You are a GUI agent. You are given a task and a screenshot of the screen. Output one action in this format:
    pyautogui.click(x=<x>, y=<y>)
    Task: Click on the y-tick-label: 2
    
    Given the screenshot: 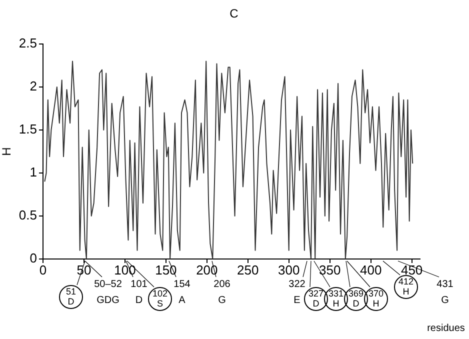 What is the action you would take?
    pyautogui.click(x=33, y=86)
    